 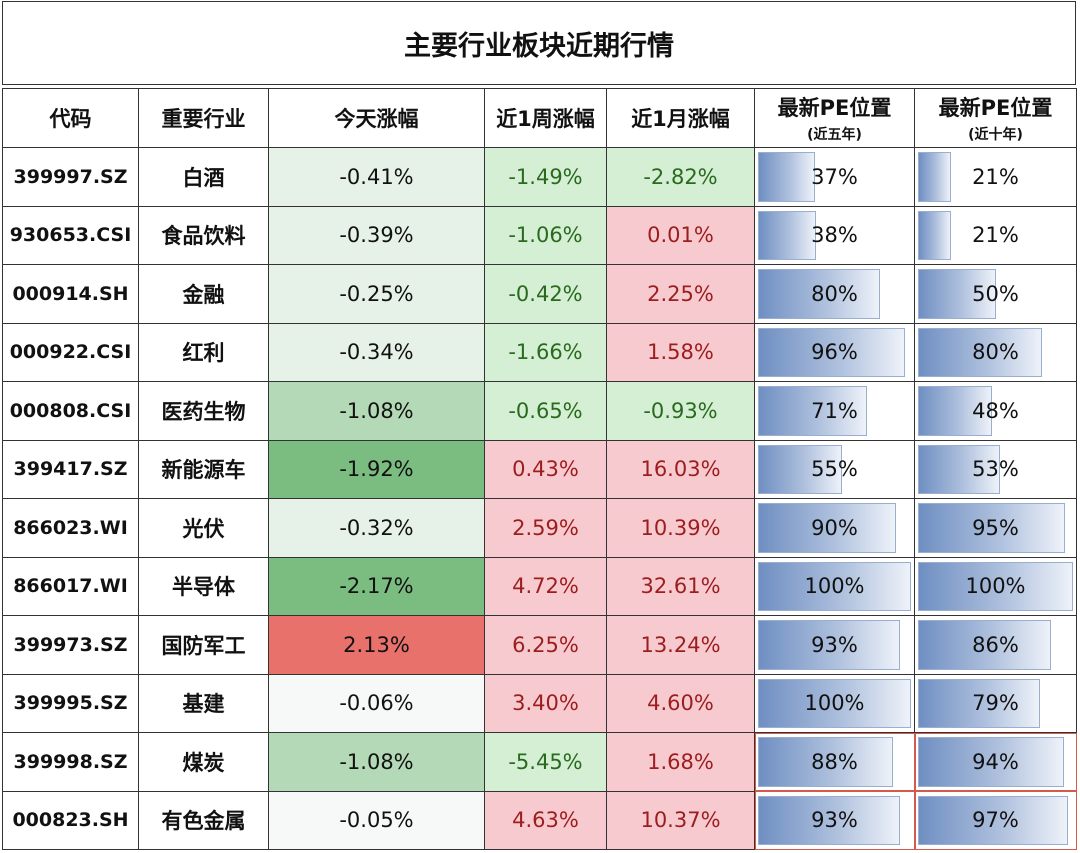 I want to click on table-title: 主要行业板块近期行情, so click(x=539, y=43).